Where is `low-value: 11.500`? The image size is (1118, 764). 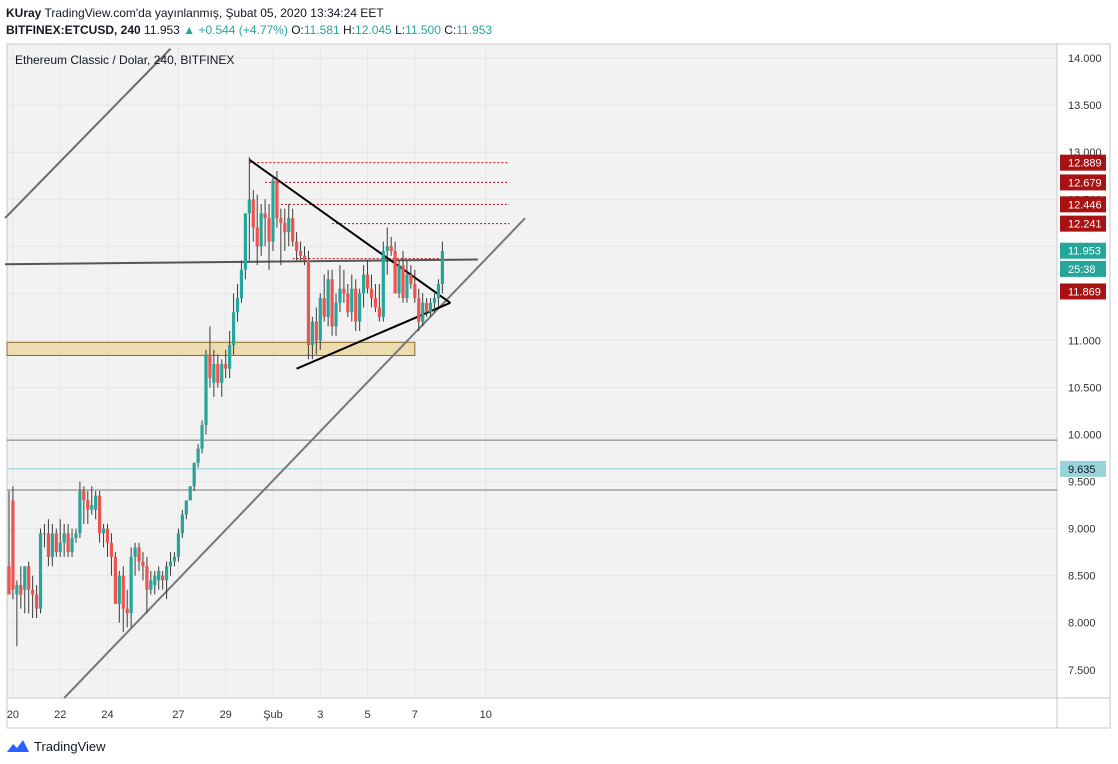
low-value: 11.500 is located at coordinates (423, 30).